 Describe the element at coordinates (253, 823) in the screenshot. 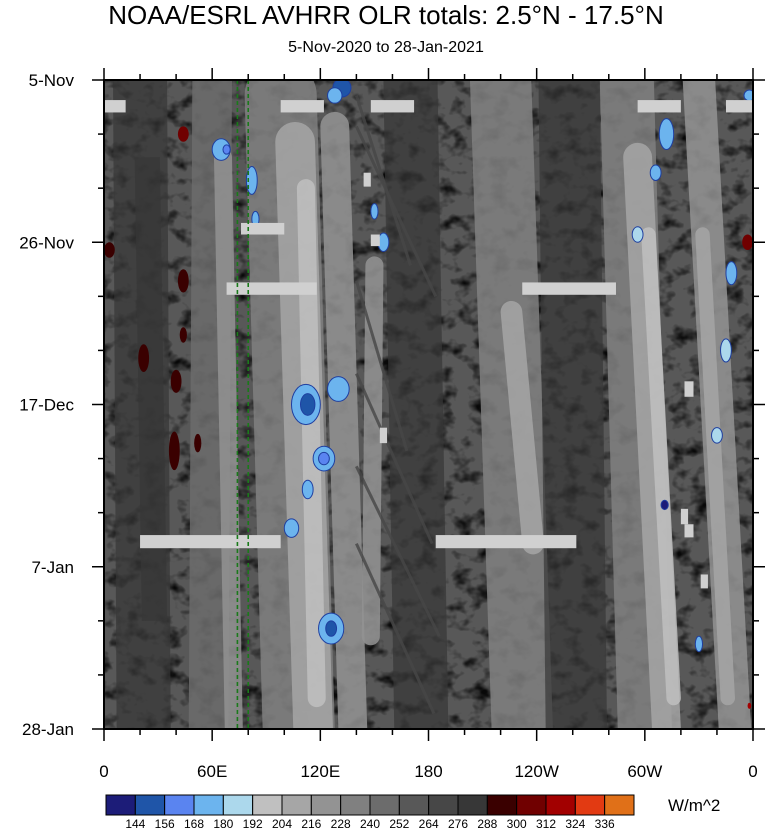

I see `colorbar-tick-label: 192` at that location.